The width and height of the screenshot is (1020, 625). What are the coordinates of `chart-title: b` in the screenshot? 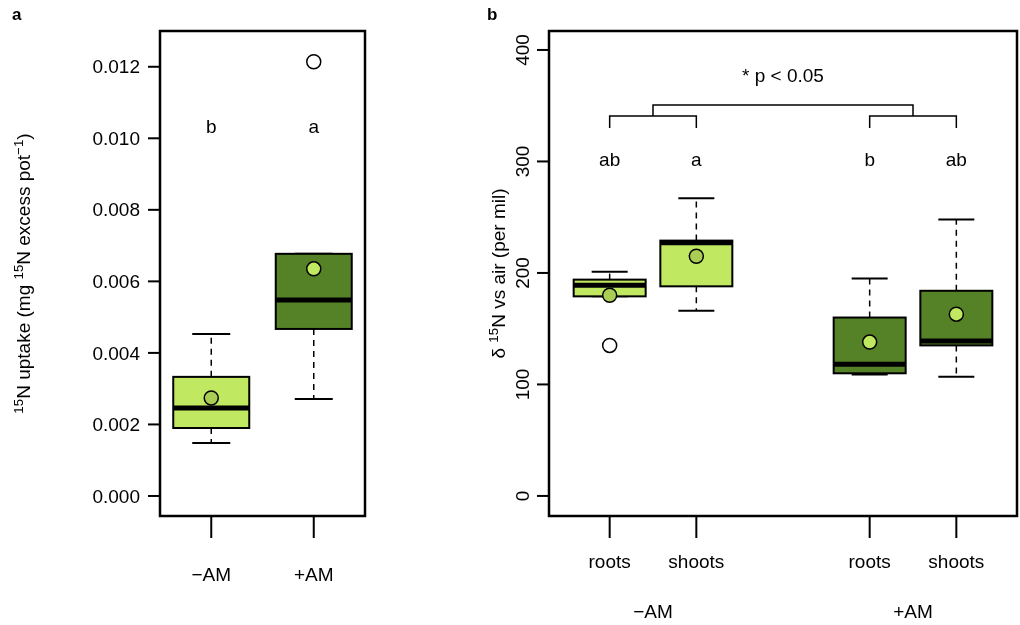 It's located at (492, 14).